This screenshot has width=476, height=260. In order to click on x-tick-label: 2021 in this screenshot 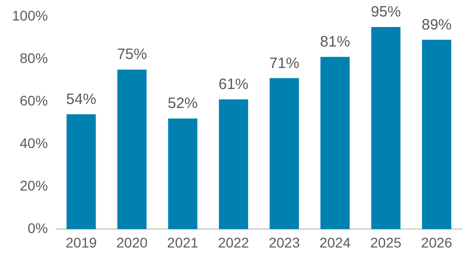, I will do `click(183, 242)`.